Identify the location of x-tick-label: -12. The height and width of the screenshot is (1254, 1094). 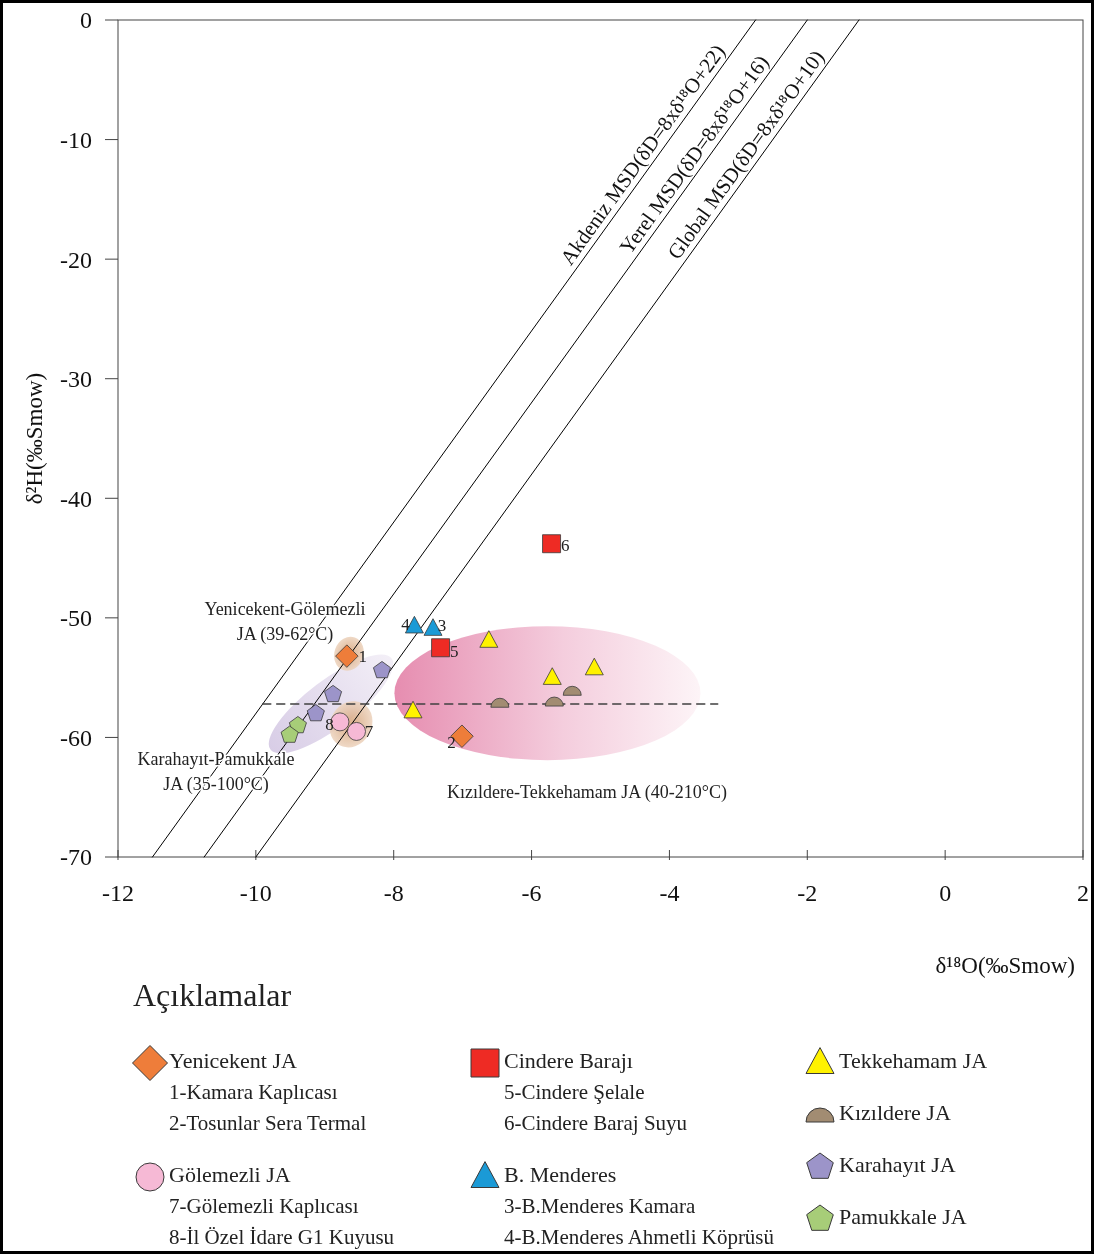
(118, 893).